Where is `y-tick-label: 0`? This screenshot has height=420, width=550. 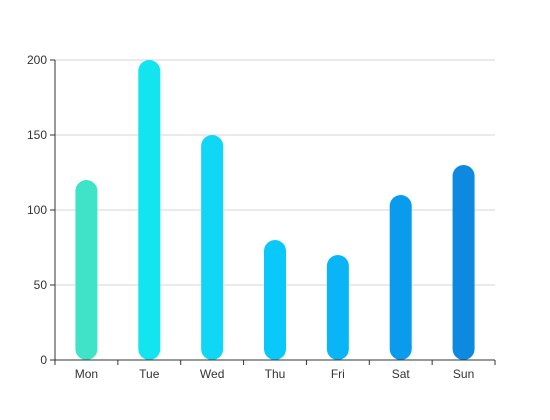 y-tick-label: 0 is located at coordinates (43, 360).